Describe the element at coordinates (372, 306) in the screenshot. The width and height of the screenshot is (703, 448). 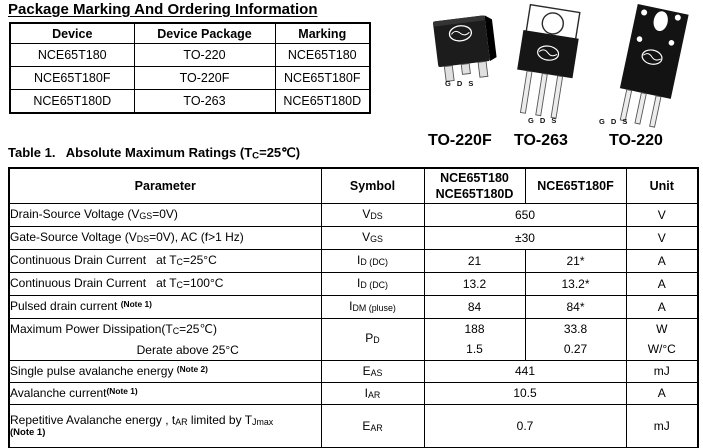
I see `symbol-cell: IDM (pluse)` at that location.